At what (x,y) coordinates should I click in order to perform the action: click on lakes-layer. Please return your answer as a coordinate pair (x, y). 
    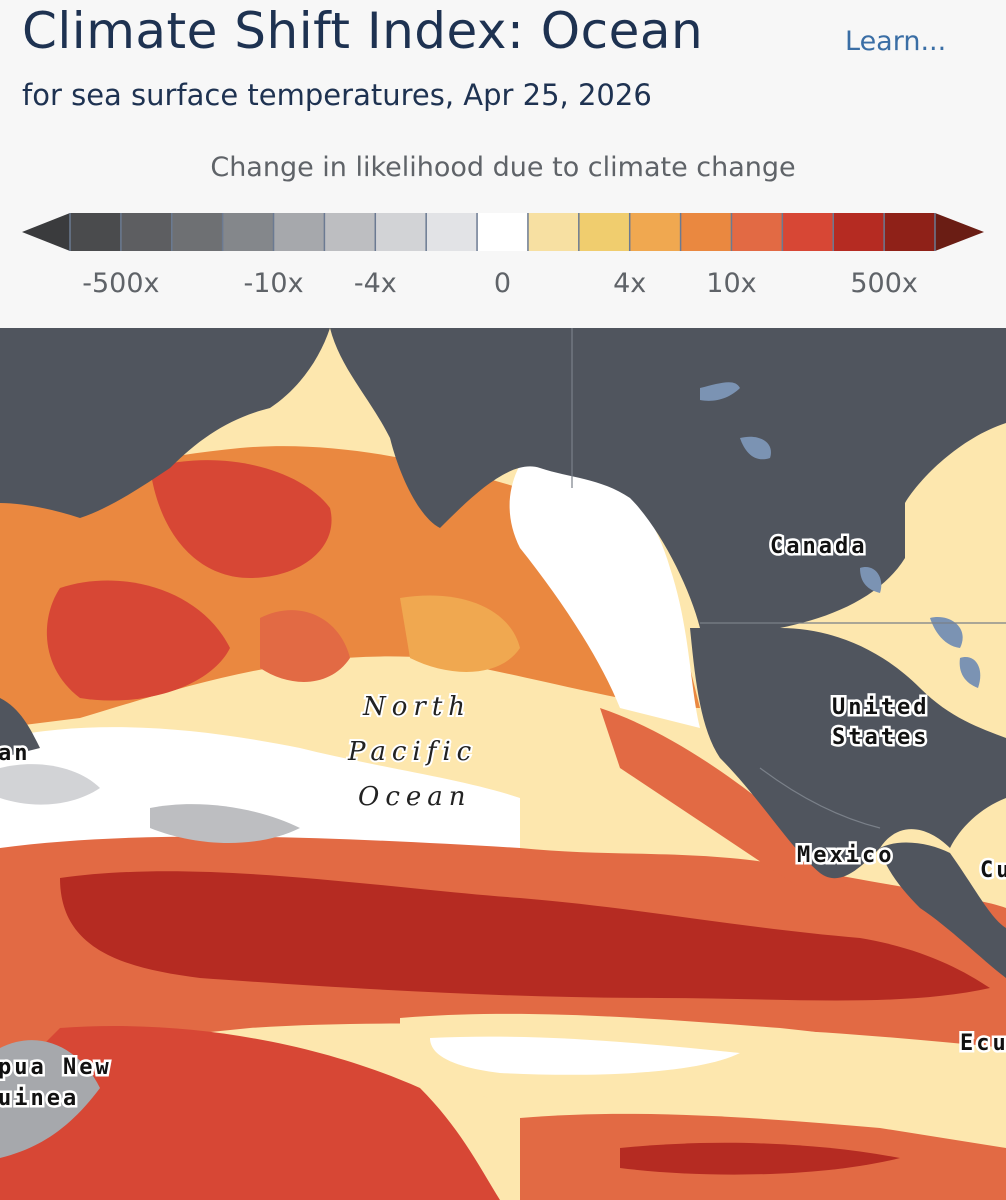
    Looking at the image, I should click on (840, 535).